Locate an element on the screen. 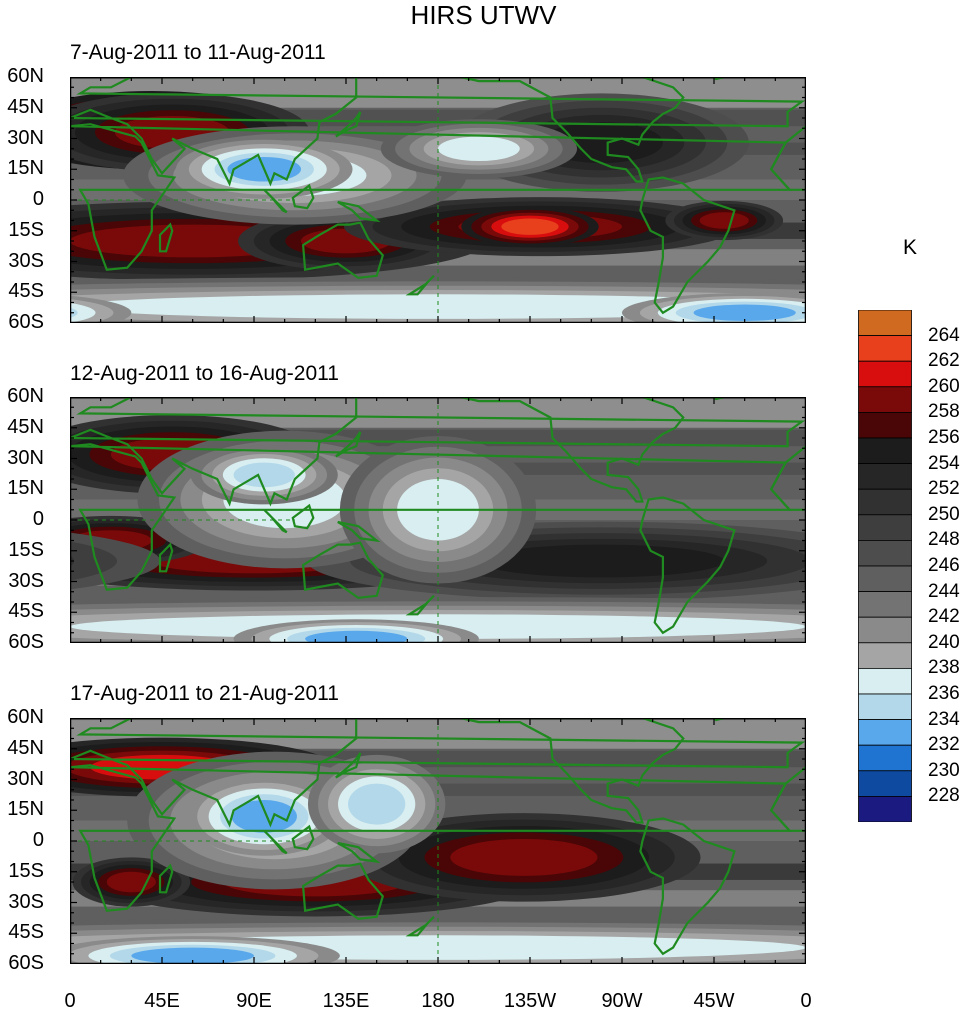 The height and width of the screenshot is (1013, 967). colorbar-tick-label: 236 is located at coordinates (944, 693).